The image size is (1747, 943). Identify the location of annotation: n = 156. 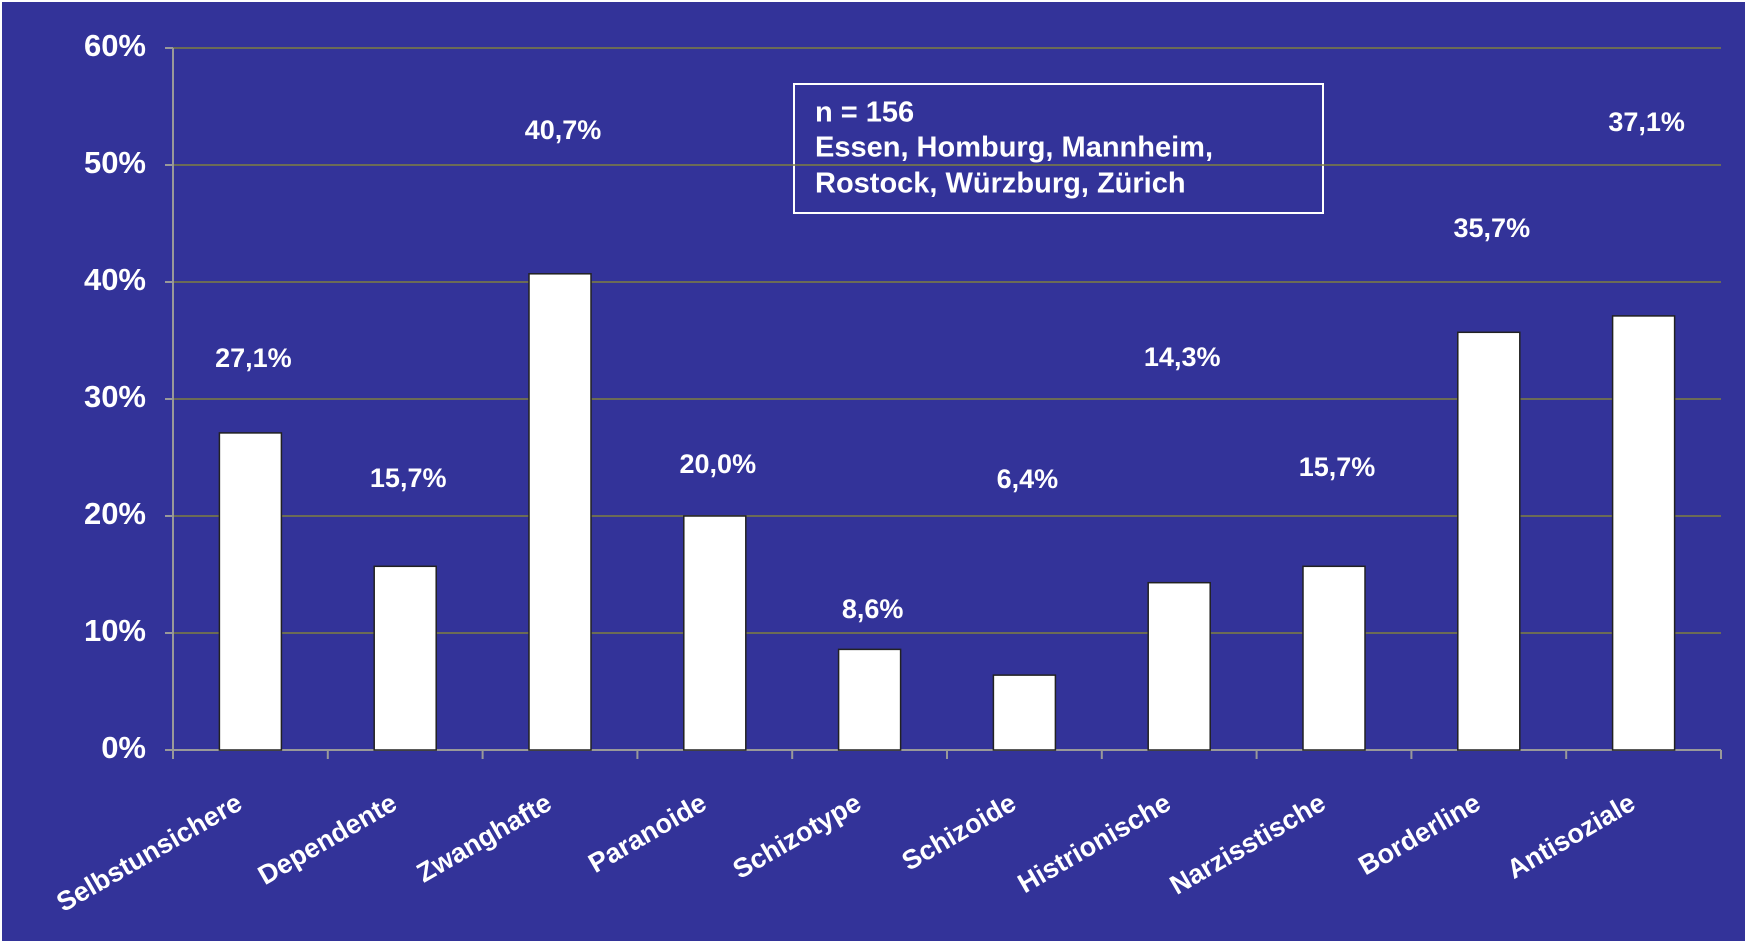
(864, 113).